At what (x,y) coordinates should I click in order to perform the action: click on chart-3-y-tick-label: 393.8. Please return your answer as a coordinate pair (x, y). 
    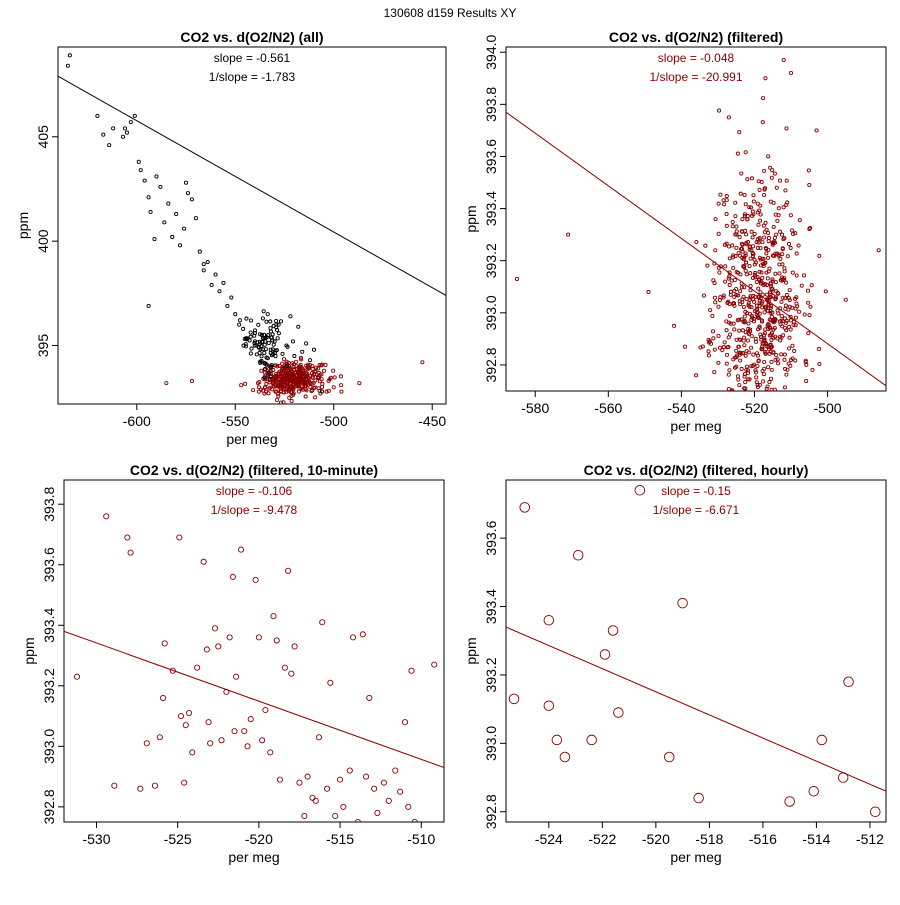
    Looking at the image, I should click on (49, 503).